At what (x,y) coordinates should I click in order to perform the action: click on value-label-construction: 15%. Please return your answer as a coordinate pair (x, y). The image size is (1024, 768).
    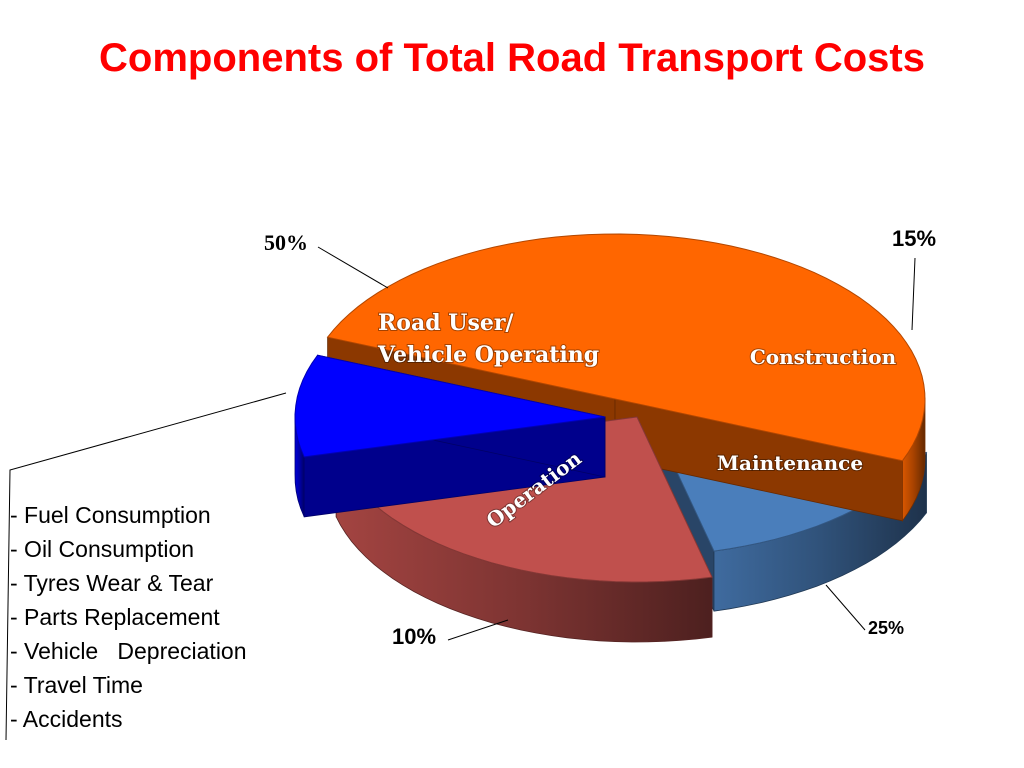
    Looking at the image, I should click on (914, 238).